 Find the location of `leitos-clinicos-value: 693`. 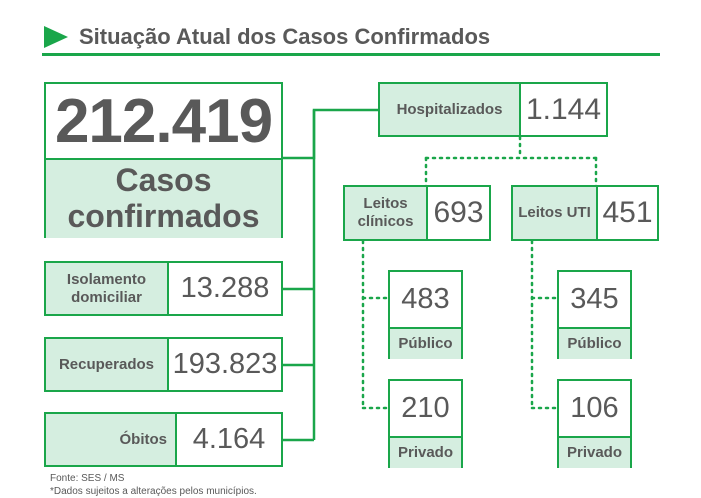

leitos-clinicos-value: 693 is located at coordinates (458, 213).